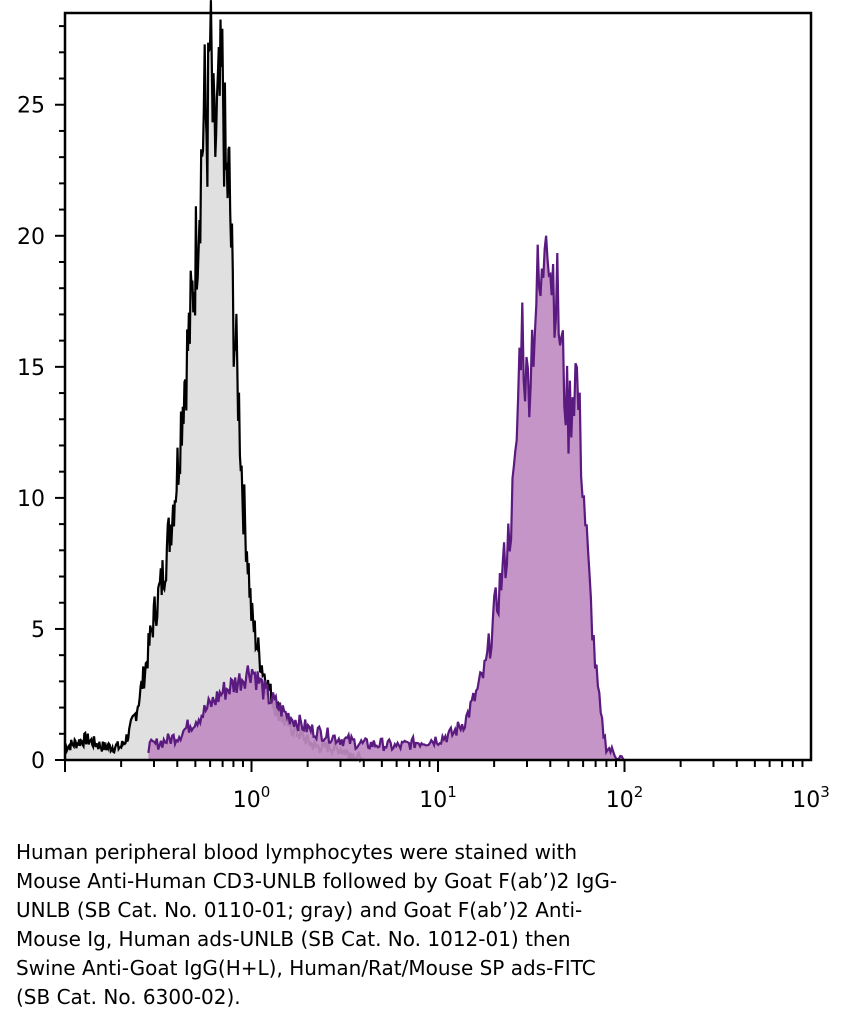 Image resolution: width=844 pixels, height=1024 pixels. Describe the element at coordinates (811, 798) in the screenshot. I see `x-tick-label: 10³` at that location.